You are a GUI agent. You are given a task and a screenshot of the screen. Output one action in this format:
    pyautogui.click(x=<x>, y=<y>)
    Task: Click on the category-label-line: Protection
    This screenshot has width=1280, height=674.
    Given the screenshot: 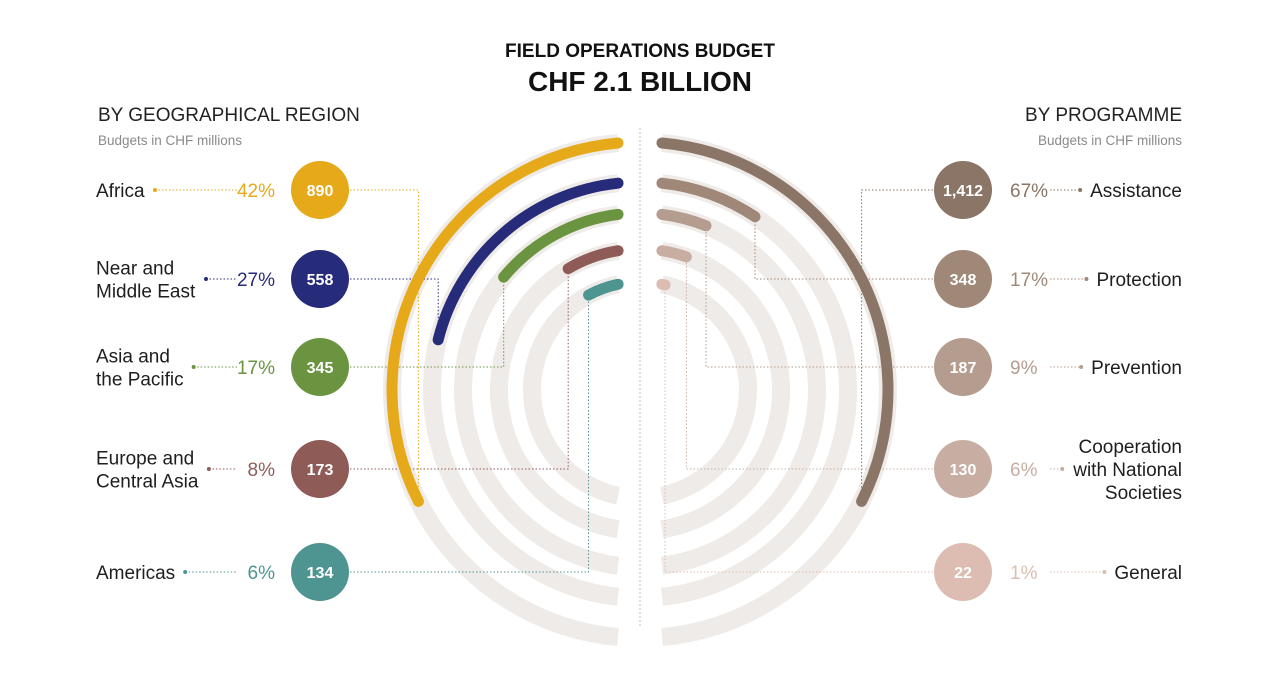 What is the action you would take?
    pyautogui.click(x=1139, y=280)
    